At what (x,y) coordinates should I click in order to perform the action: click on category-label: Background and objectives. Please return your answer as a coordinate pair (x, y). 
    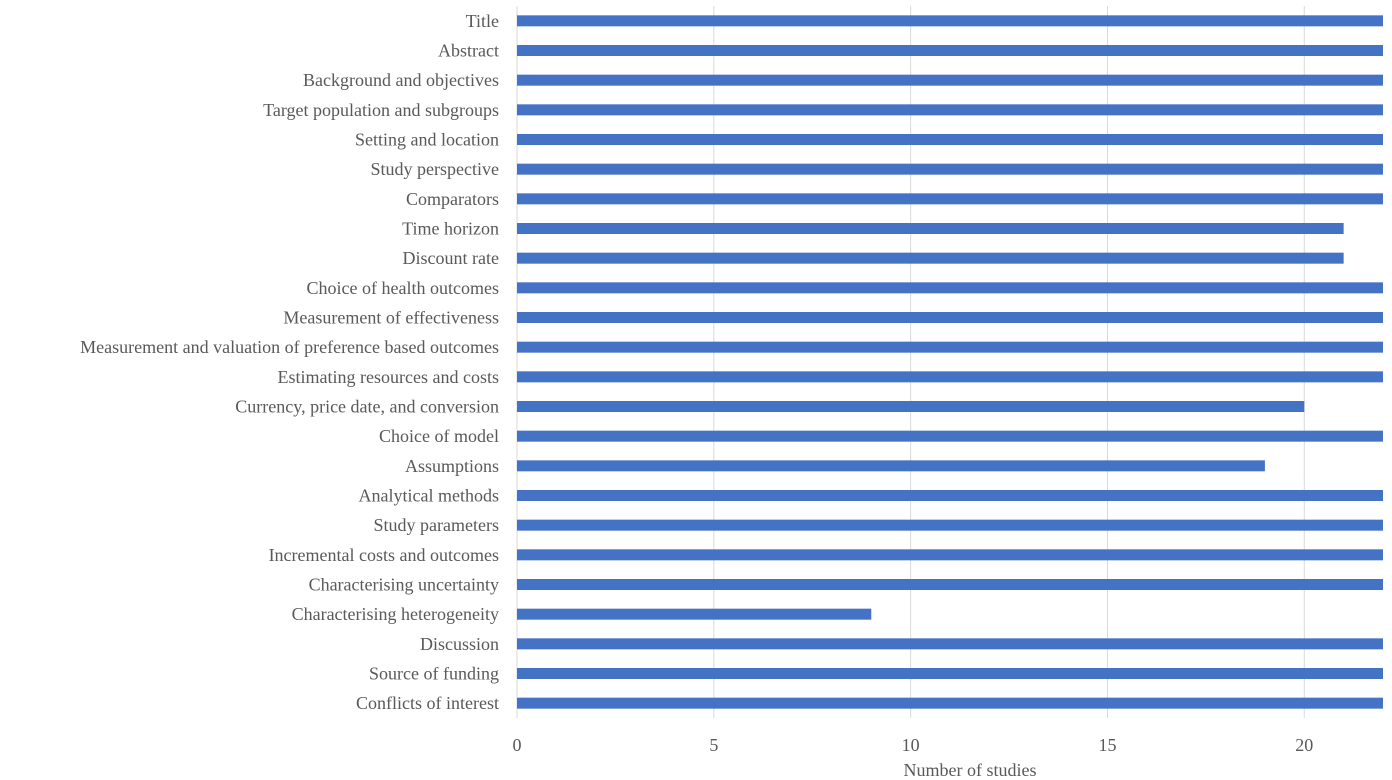
    Looking at the image, I should click on (401, 80).